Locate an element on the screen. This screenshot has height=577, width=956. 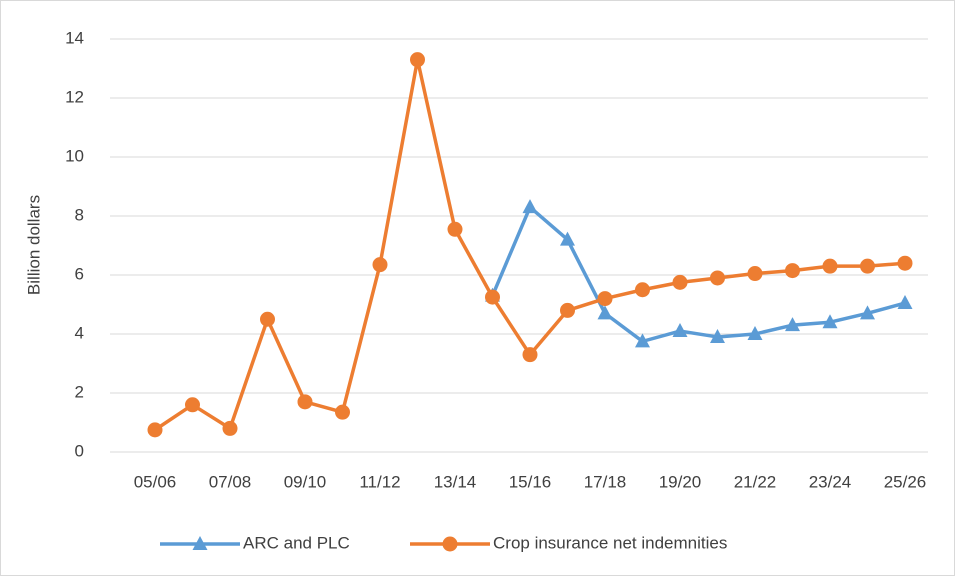
x-tick-label: 15/16 is located at coordinates (530, 481).